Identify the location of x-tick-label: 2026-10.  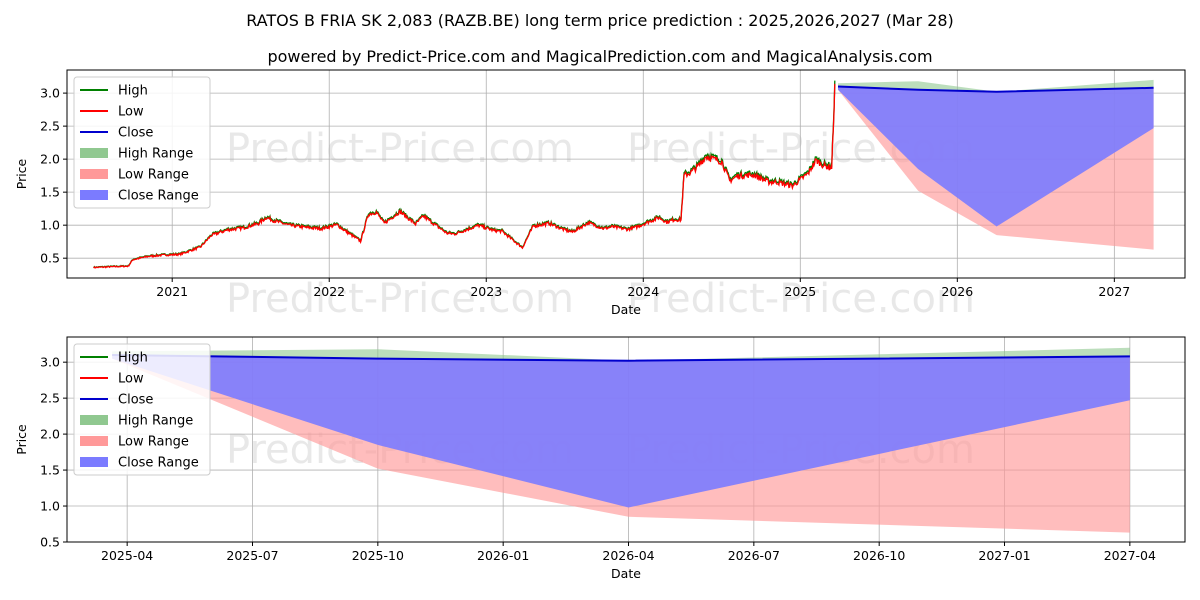
(879, 555).